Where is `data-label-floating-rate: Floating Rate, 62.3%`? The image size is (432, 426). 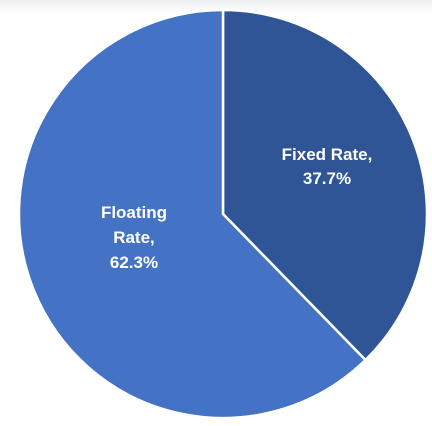 data-label-floating-rate: Floating Rate, 62.3% is located at coordinates (134, 237).